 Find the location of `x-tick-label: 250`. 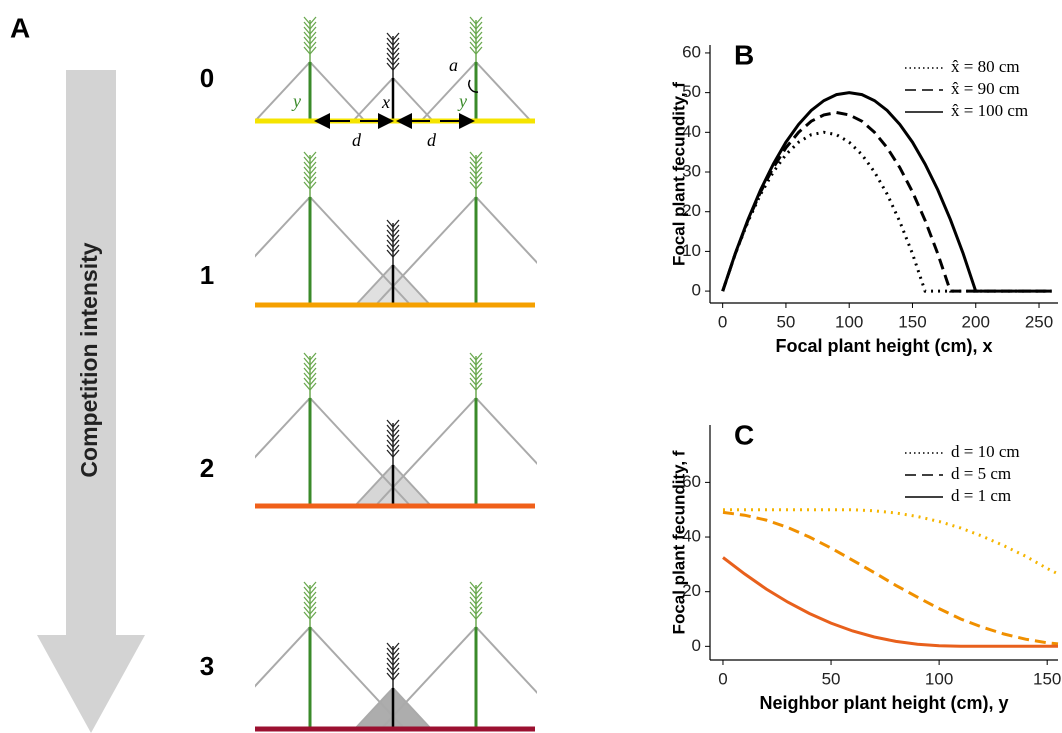

x-tick-label: 250 is located at coordinates (1039, 321).